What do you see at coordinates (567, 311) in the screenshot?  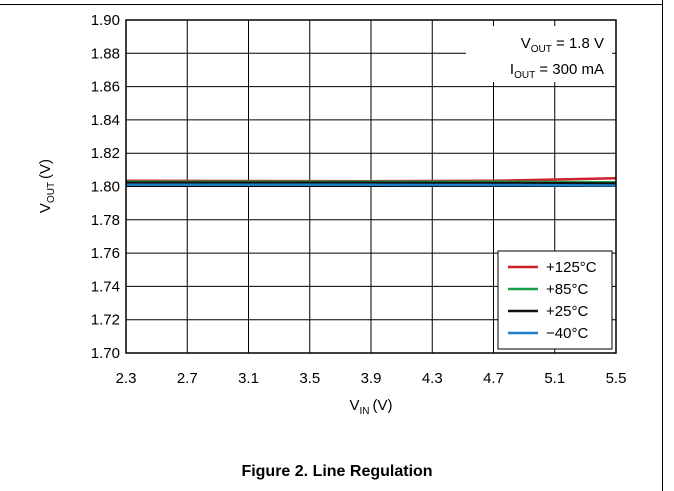 I see `legend-label: +25°C` at bounding box center [567, 311].